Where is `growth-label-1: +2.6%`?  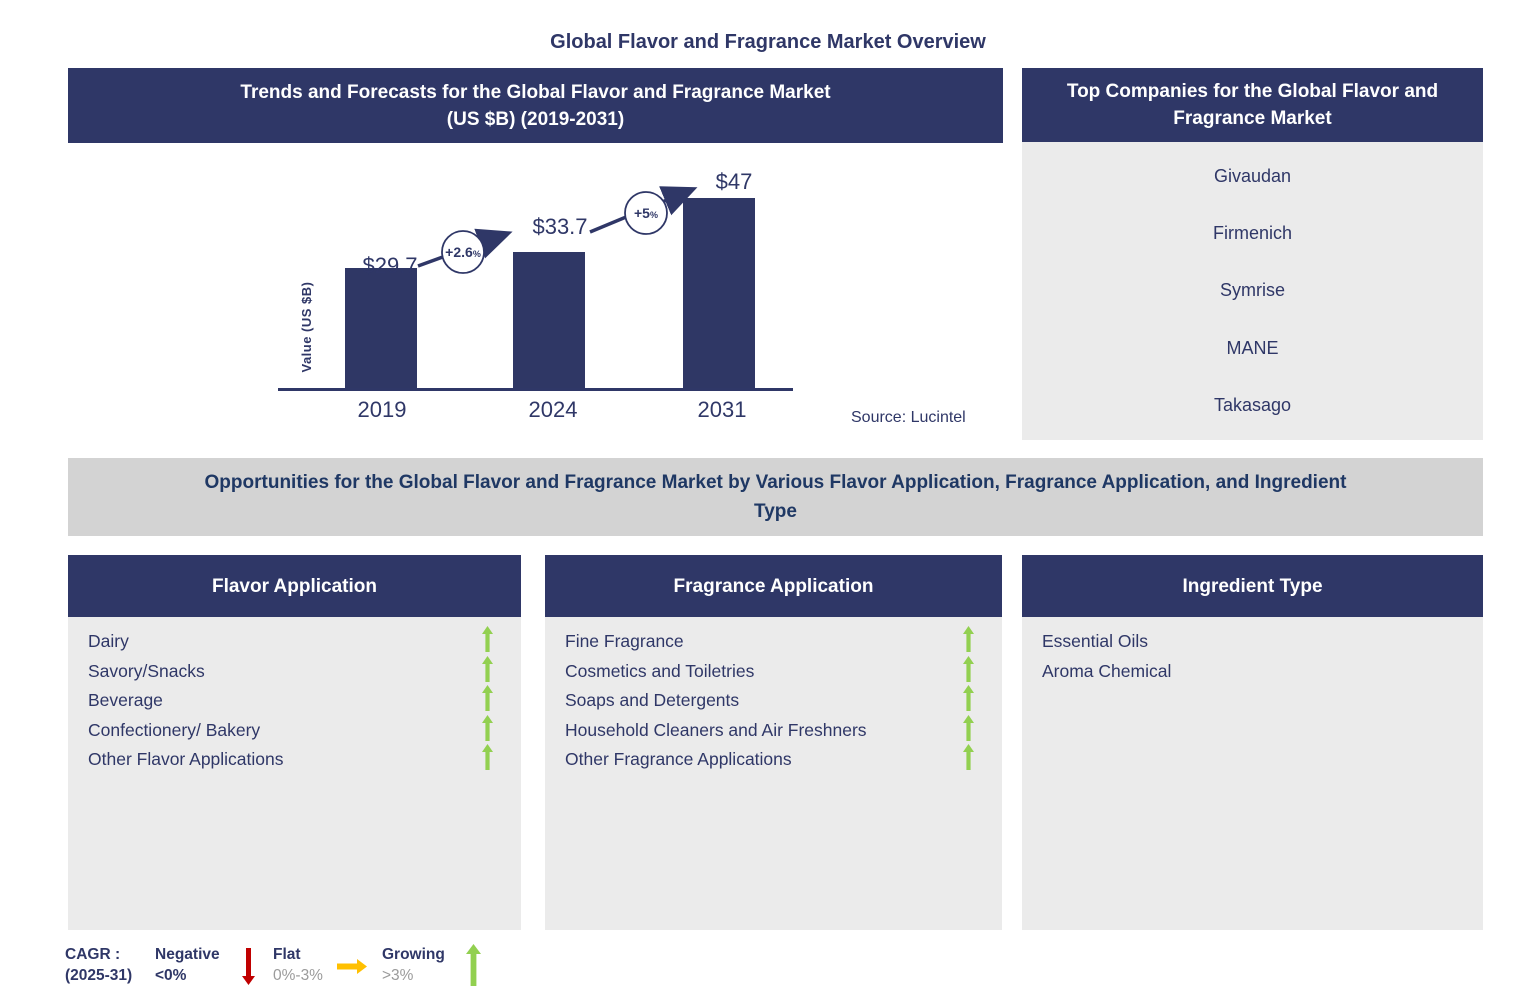
growth-label-1: +2.6% is located at coordinates (463, 252).